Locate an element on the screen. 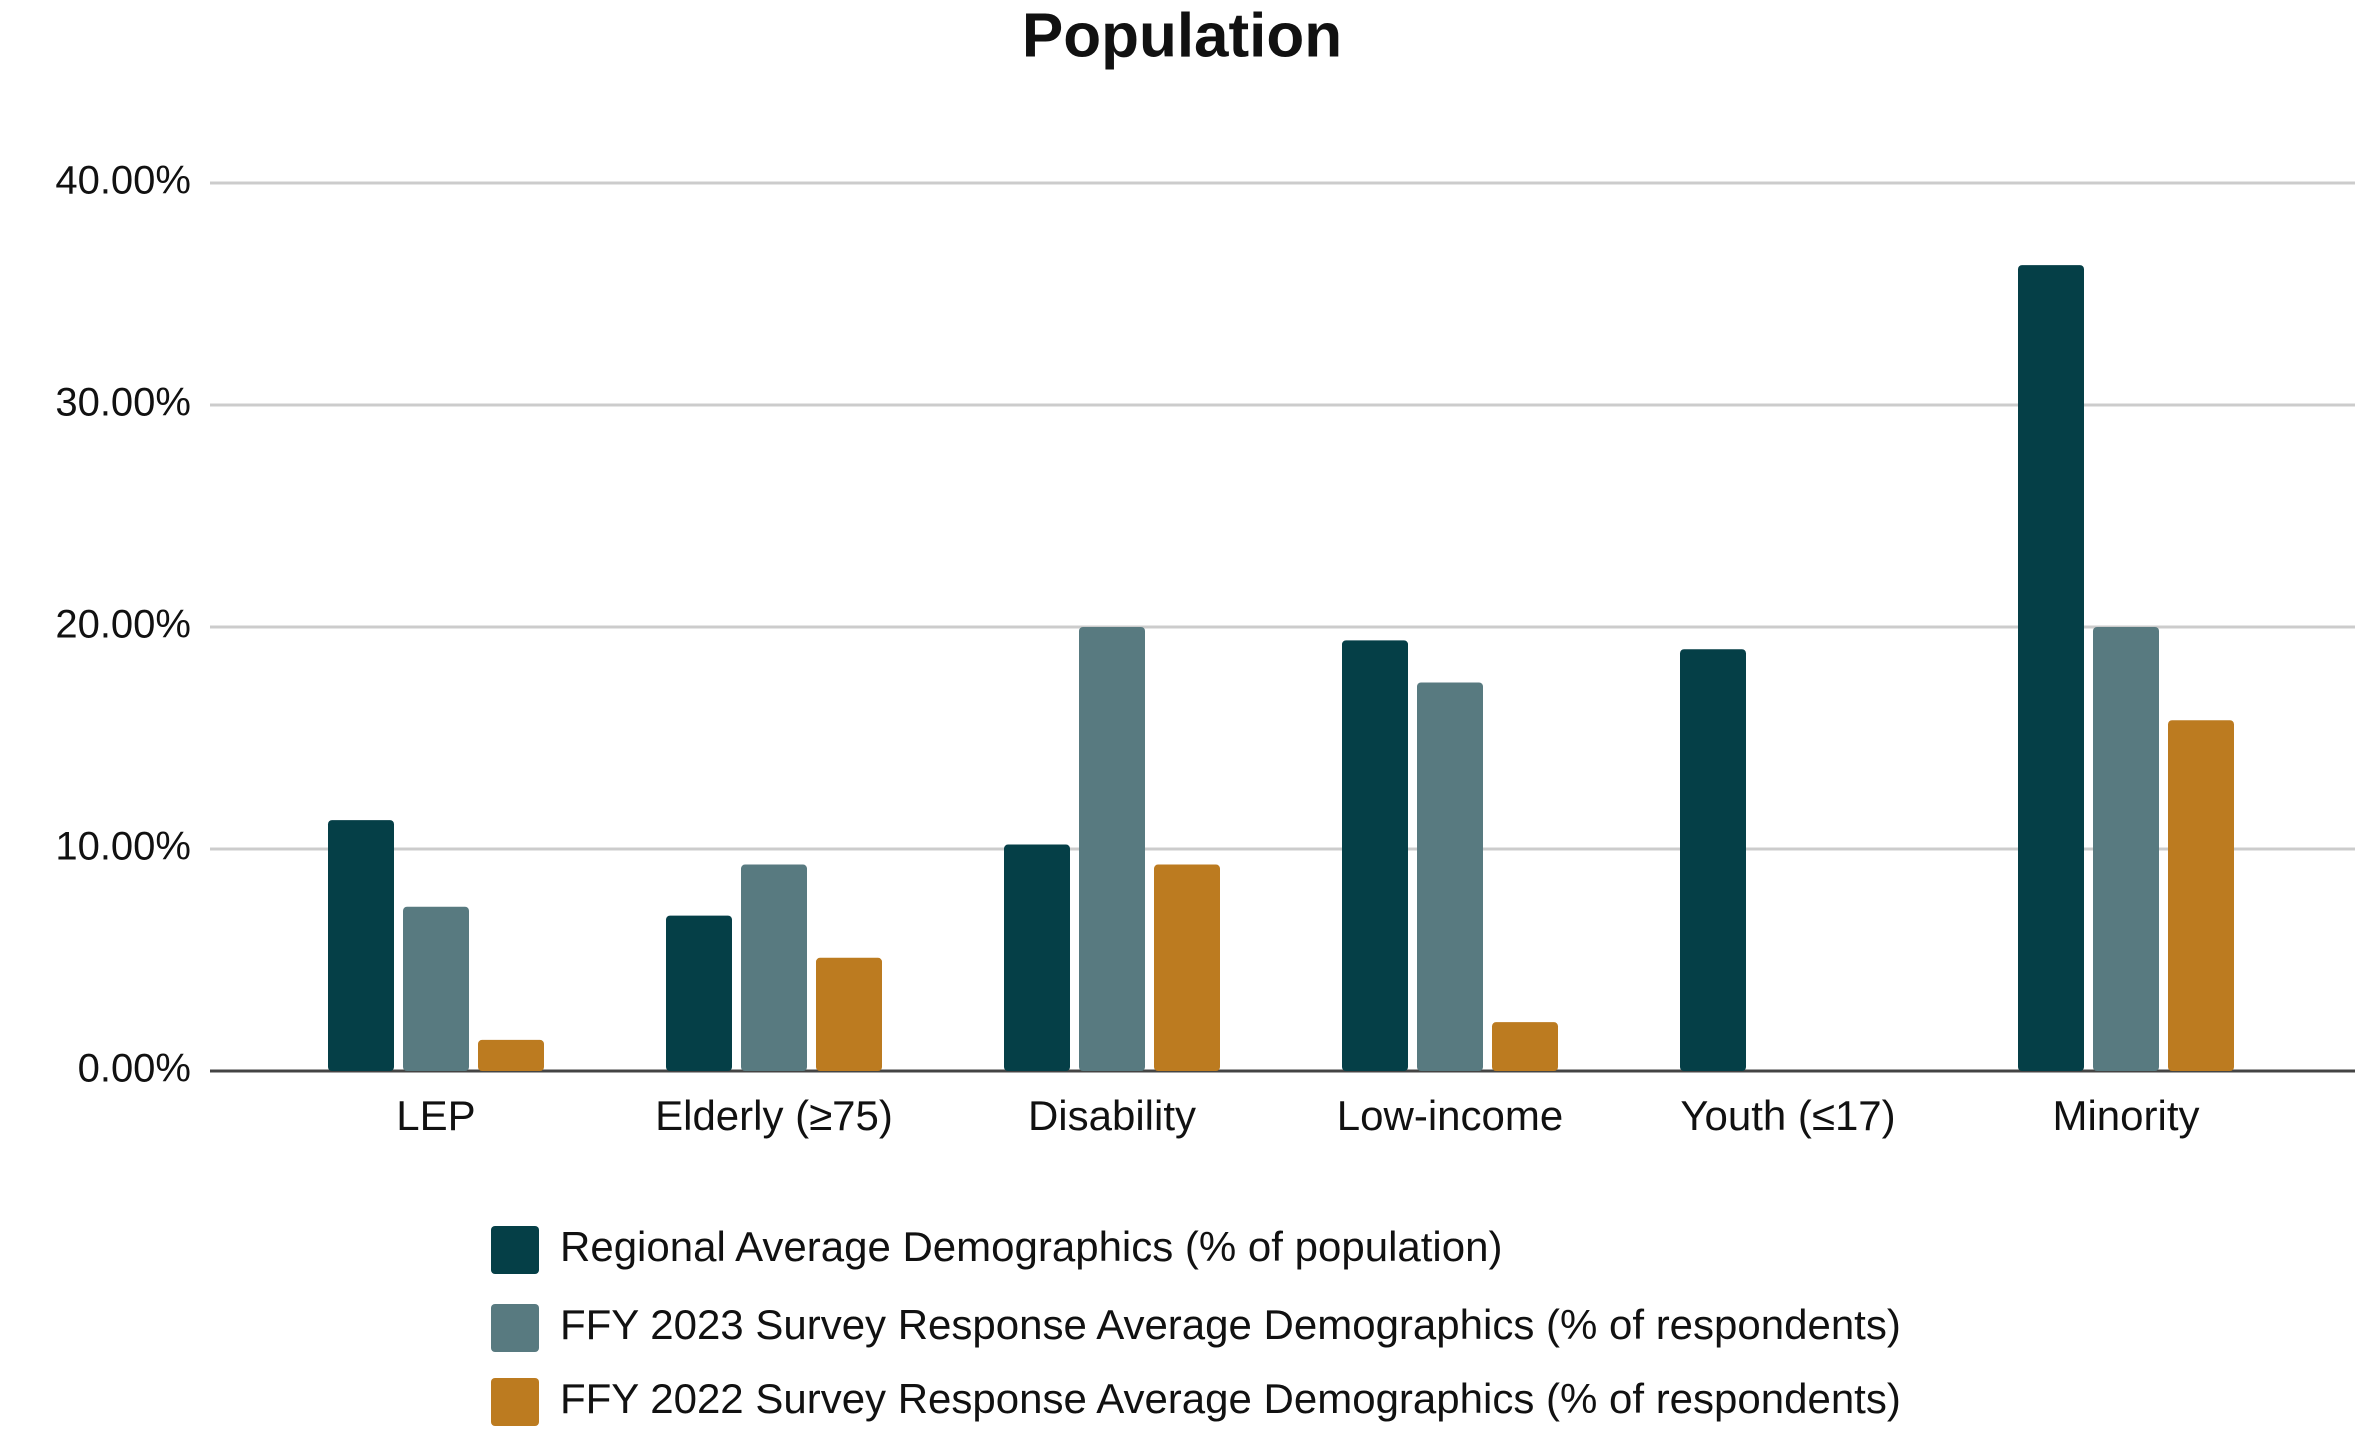 The width and height of the screenshot is (2355, 1433). x-tick-label: Disability is located at coordinates (1112, 1115).